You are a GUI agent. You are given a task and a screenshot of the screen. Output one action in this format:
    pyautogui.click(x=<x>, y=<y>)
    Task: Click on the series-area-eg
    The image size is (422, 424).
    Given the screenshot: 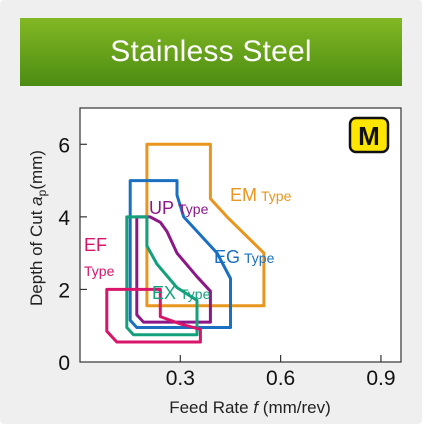 What is the action you would take?
    pyautogui.click(x=180, y=254)
    